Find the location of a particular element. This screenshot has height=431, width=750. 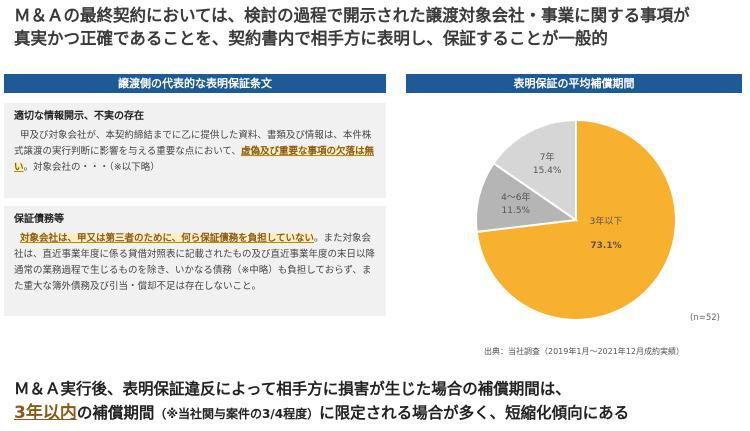

bottom-note: （※当社関与案件の3/4程度） is located at coordinates (237, 414).